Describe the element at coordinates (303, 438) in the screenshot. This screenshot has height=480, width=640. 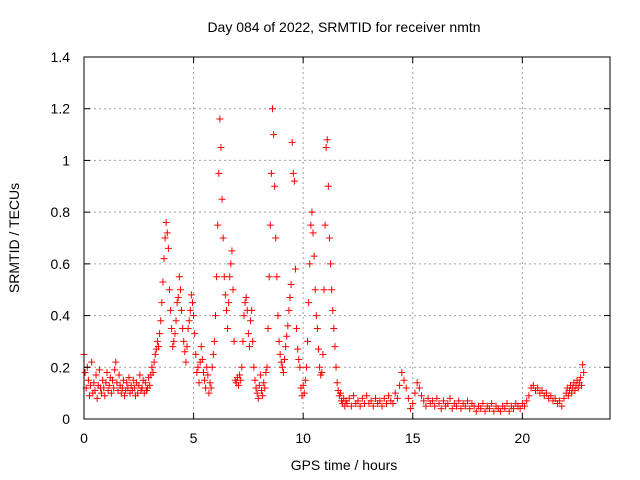
I see `x-tick-label: 10` at that location.